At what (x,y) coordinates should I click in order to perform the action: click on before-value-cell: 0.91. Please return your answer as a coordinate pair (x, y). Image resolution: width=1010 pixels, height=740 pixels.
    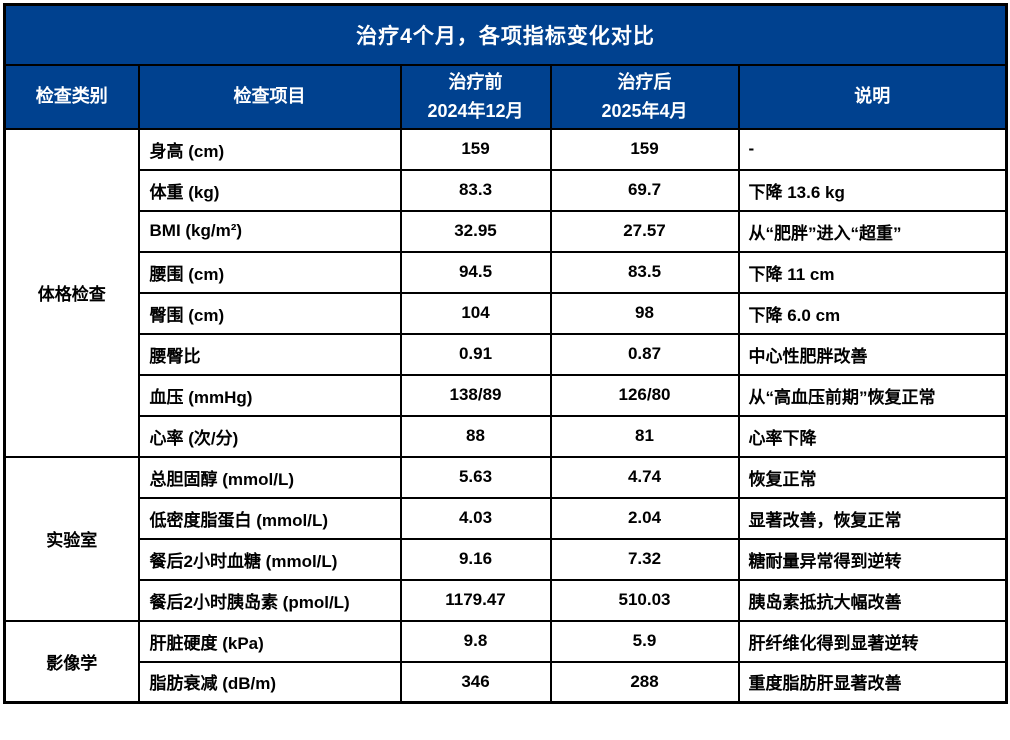
    Looking at the image, I should click on (475, 354).